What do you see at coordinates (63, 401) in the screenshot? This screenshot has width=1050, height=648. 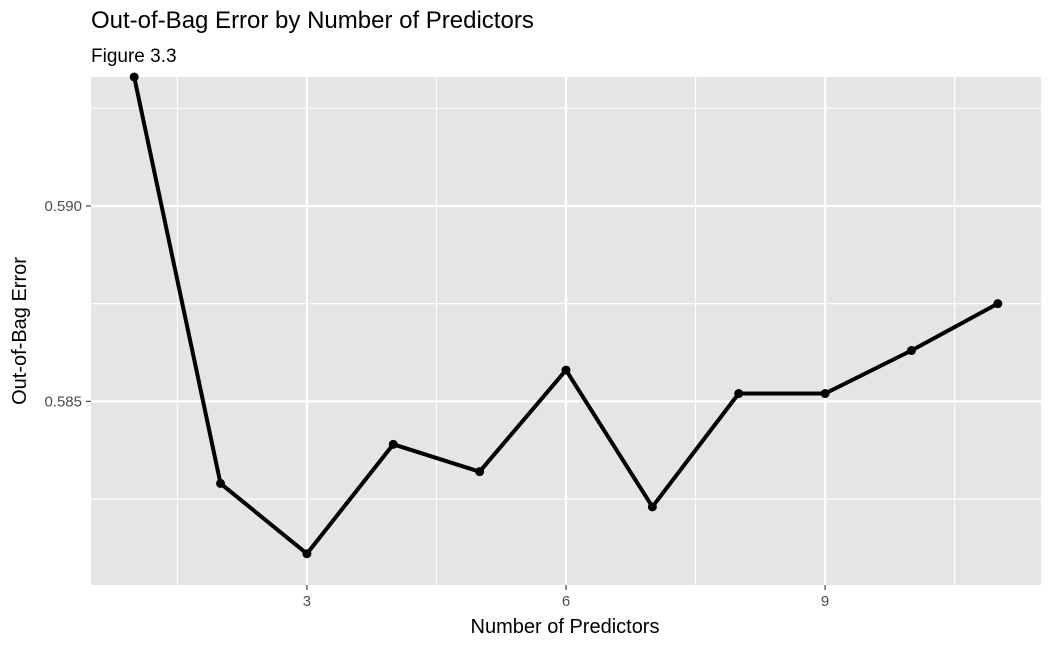 I see `y-tick-label: 0.585` at bounding box center [63, 401].